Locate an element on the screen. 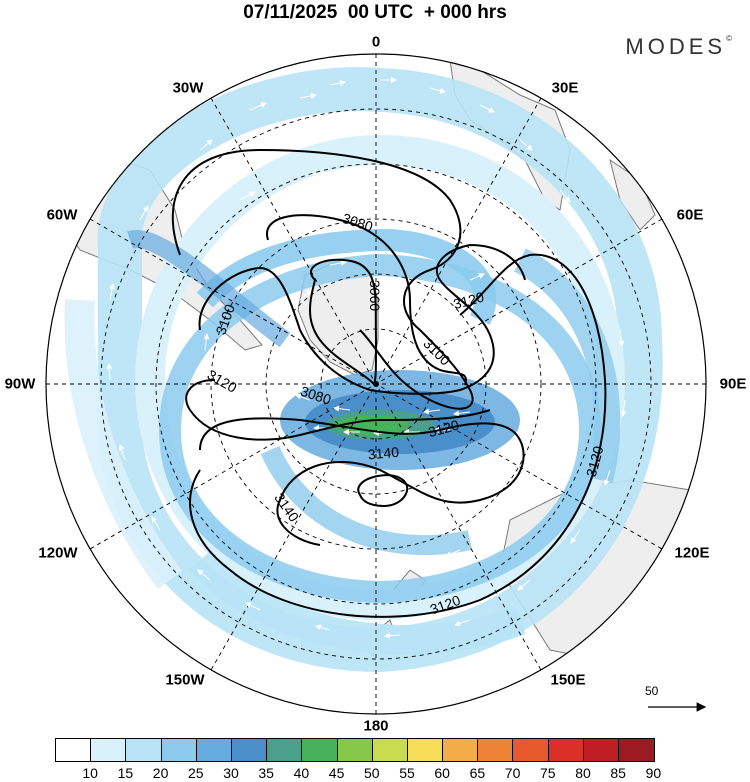 Image resolution: width=750 pixels, height=782 pixels. colorbar-tick-label: 90 is located at coordinates (653, 773).